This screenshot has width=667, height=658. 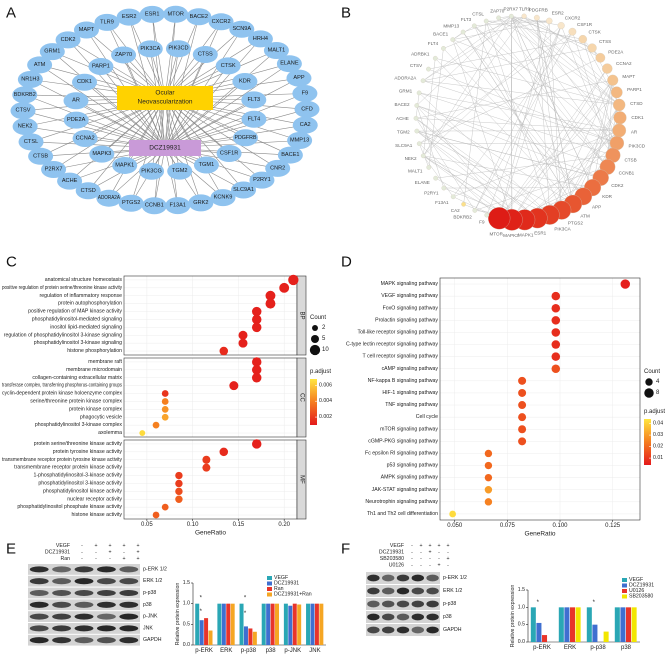 What do you see at coordinates (269, 594) in the screenshot?
I see `legend-swatch` at bounding box center [269, 594].